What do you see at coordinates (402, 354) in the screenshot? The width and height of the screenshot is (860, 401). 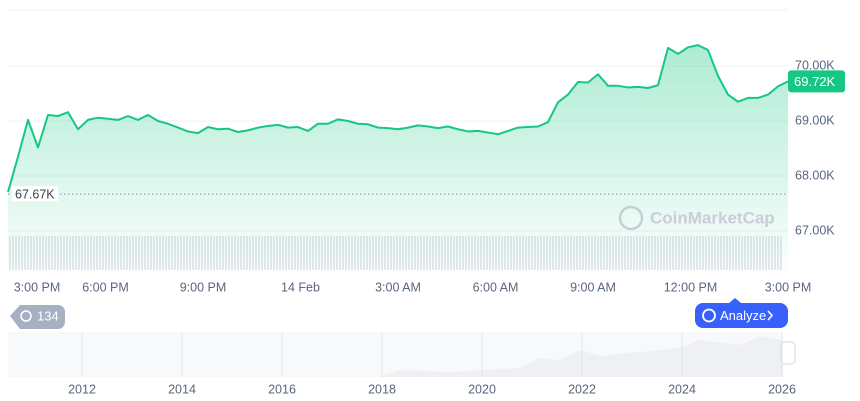 I see `navigator` at bounding box center [402, 354].